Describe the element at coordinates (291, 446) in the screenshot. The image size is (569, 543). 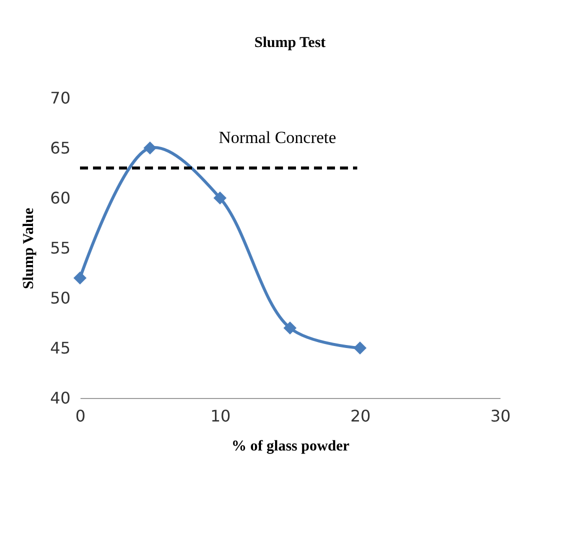
I see `x-axis-title: % of glass powder` at that location.